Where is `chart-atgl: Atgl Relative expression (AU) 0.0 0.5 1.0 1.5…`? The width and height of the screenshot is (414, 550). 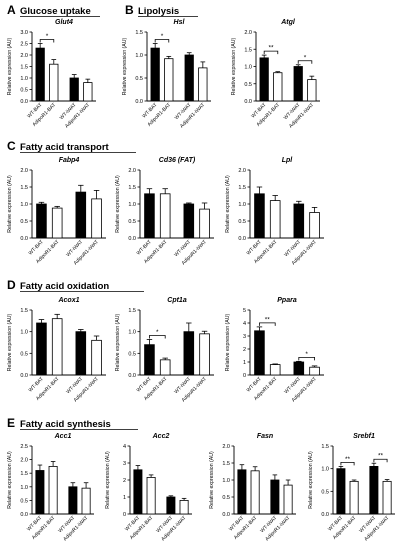
chart-atgl: Atgl Relative expression (AU) 0.0 0.5 1.0 1.5… is located at coordinates (275, 74).